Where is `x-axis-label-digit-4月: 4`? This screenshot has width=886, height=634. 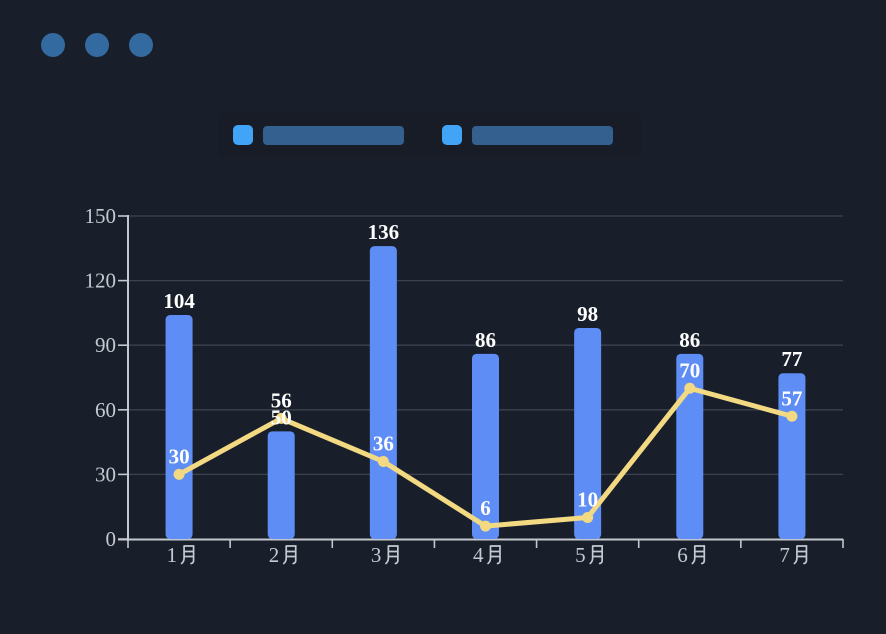 x-axis-label-digit-4月: 4 is located at coordinates (478, 555).